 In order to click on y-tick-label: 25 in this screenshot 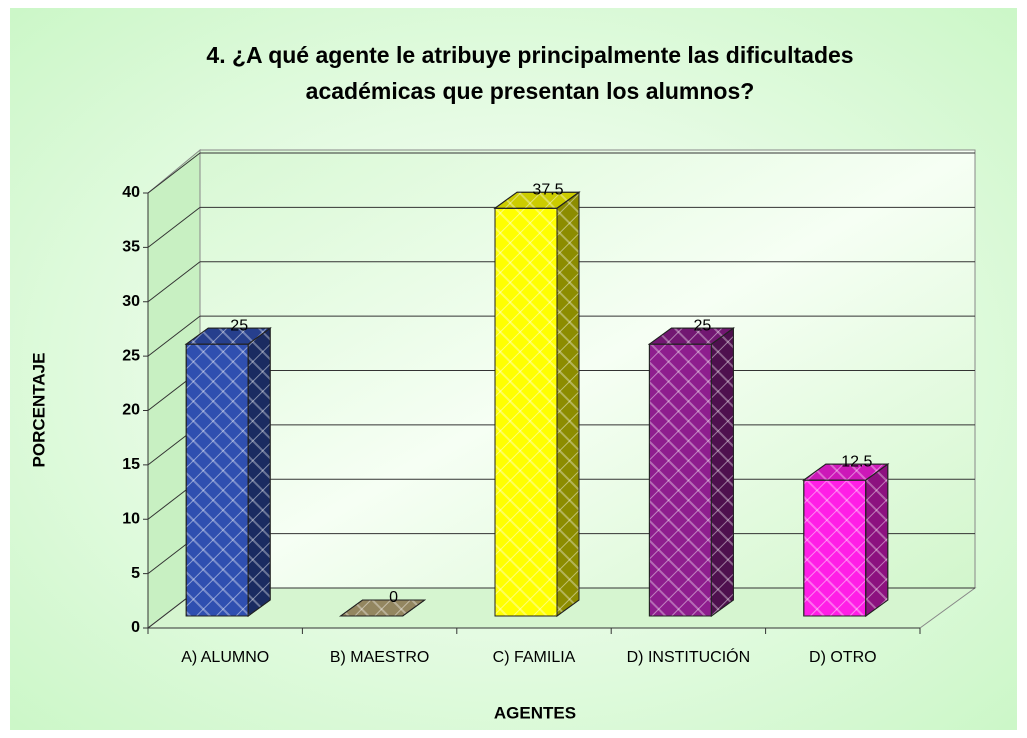, I will do `click(131, 355)`.